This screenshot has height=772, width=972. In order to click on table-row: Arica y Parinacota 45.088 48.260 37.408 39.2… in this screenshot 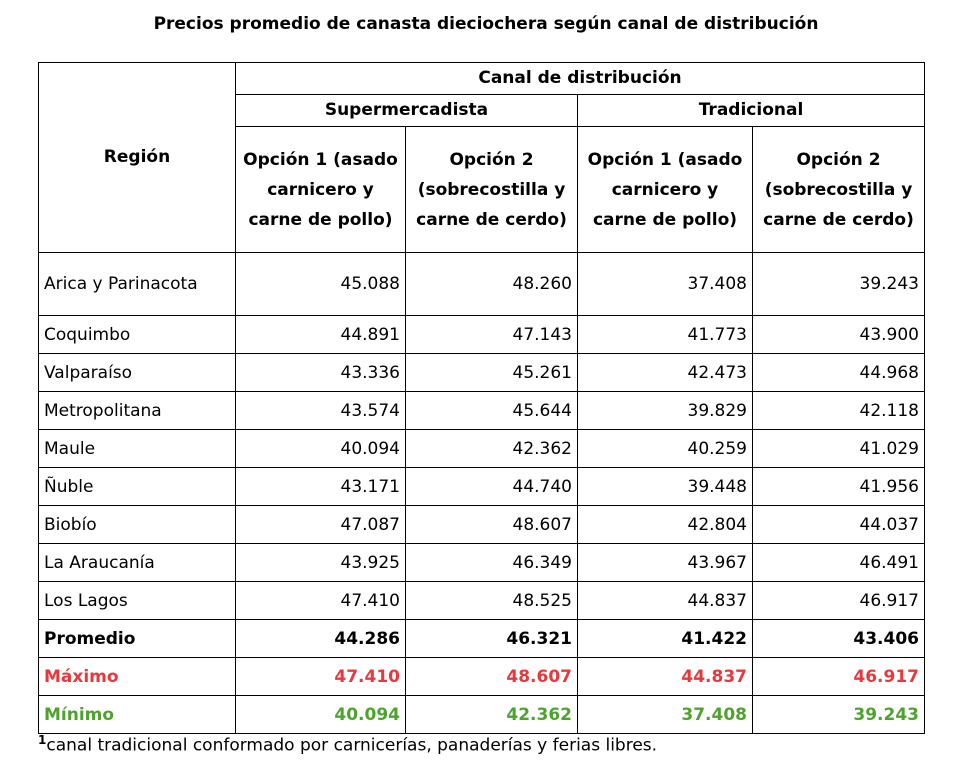, I will do `click(481, 284)`.